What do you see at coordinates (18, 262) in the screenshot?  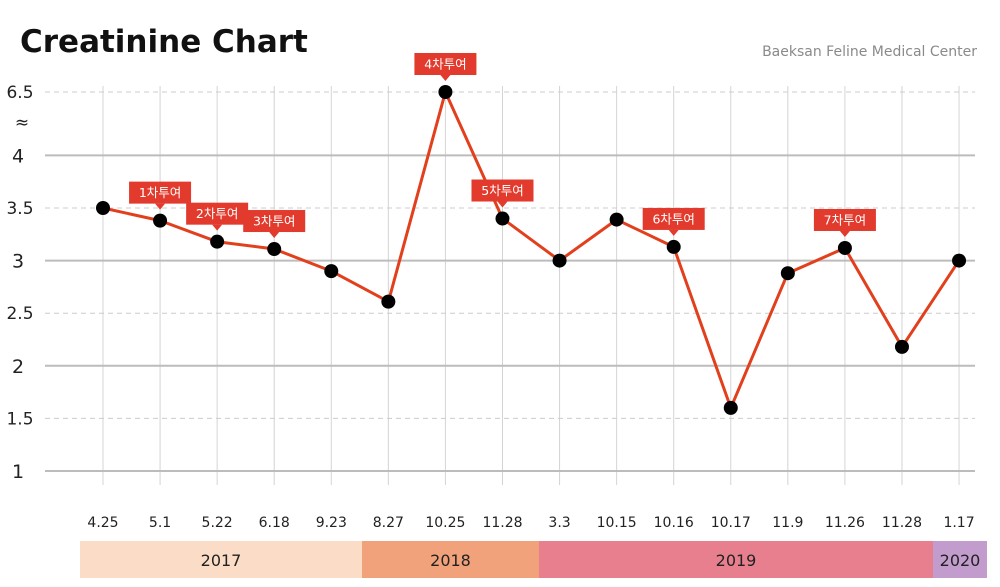 I see `ytick-label: 3` at bounding box center [18, 262].